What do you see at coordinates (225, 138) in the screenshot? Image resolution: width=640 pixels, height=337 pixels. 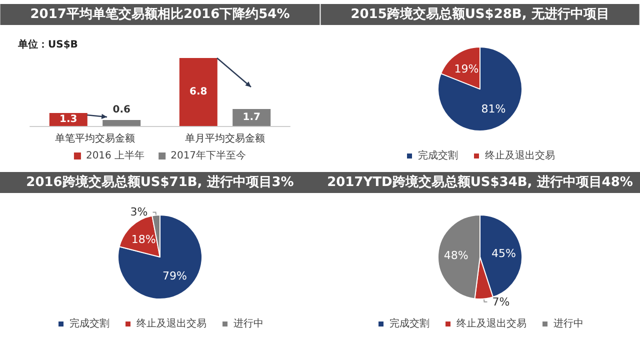 I see `x-tick-label: 单月平均交易金额` at bounding box center [225, 138].